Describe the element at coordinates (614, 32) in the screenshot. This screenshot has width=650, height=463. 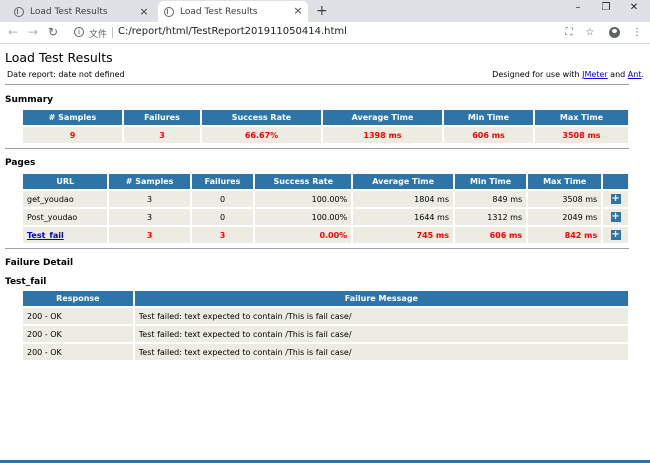
I see `profile-icon` at that location.